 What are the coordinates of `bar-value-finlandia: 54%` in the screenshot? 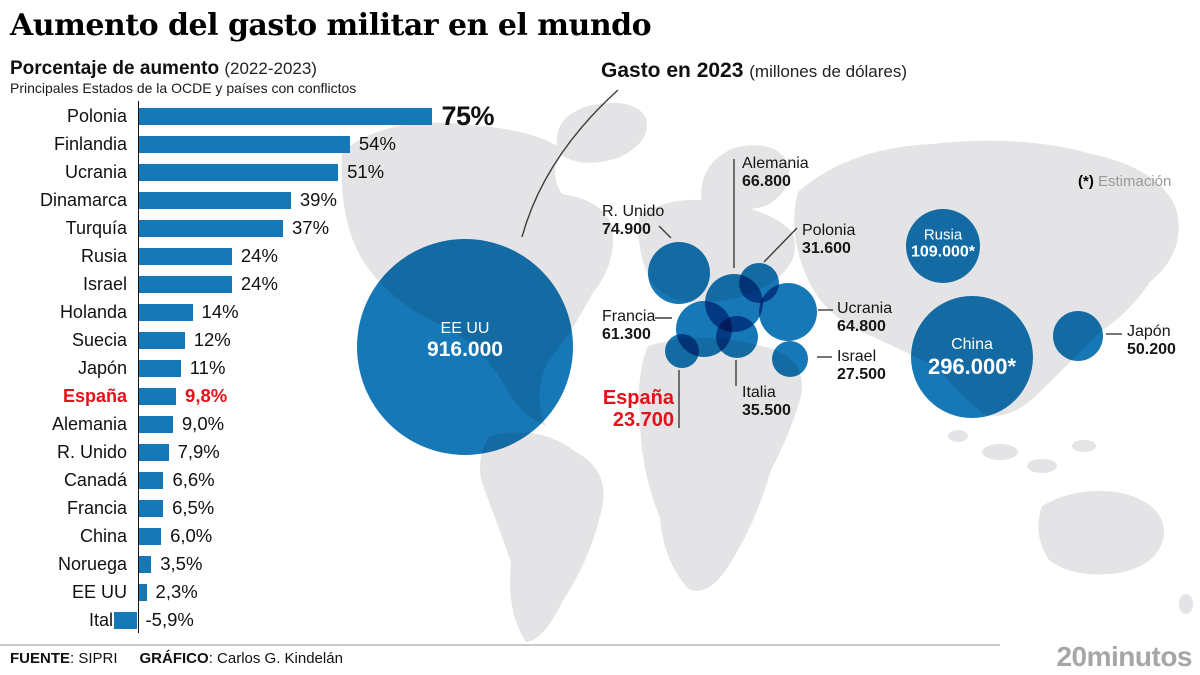 It's located at (377, 143).